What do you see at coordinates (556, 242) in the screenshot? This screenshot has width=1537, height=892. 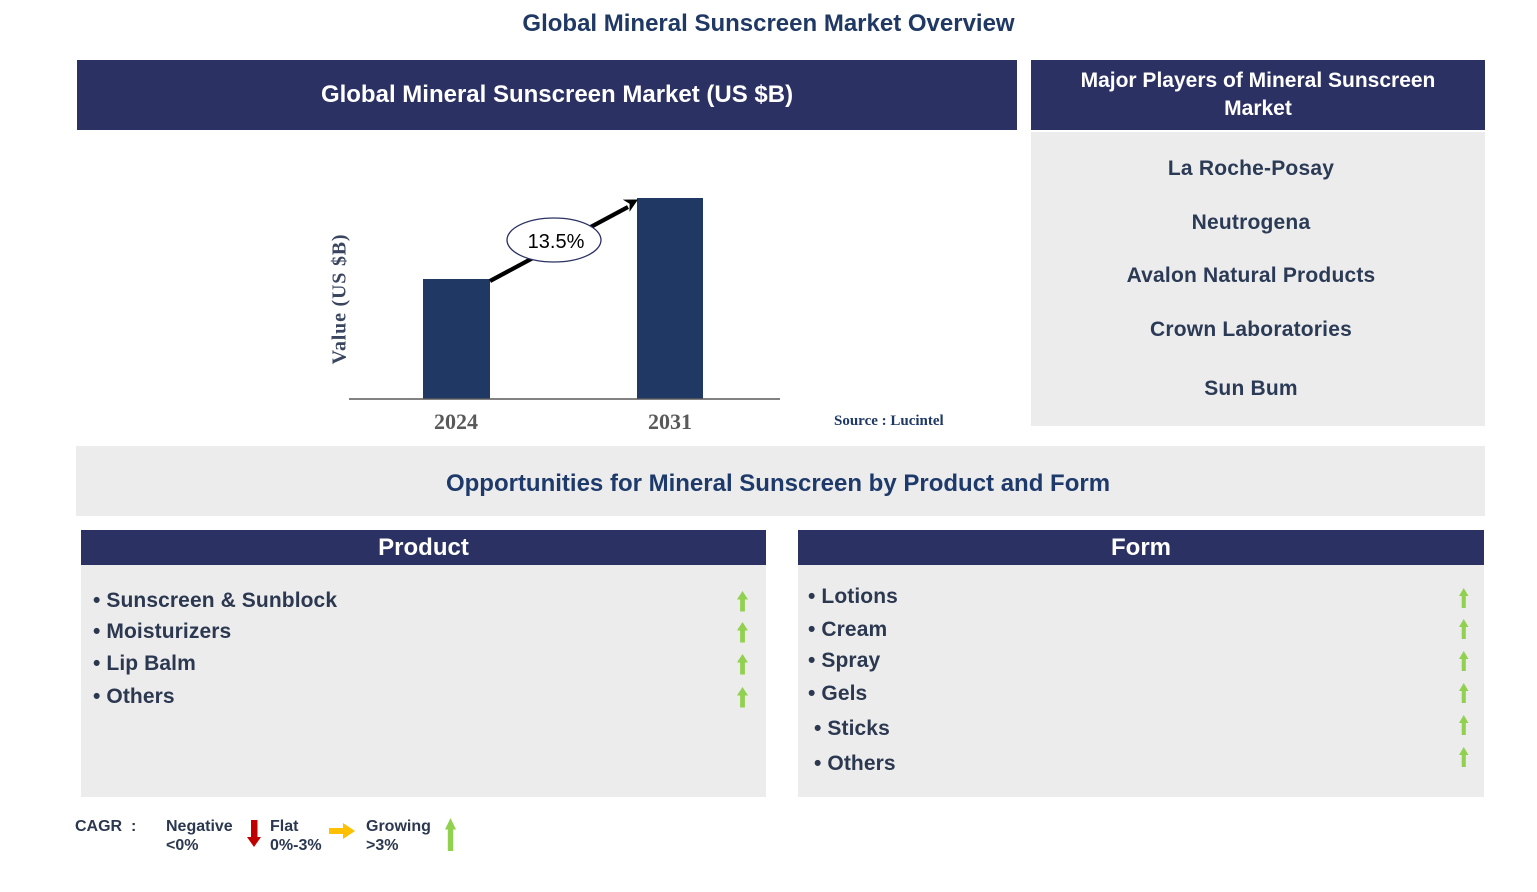 I see `svg-text: 13.5%` at bounding box center [556, 242].